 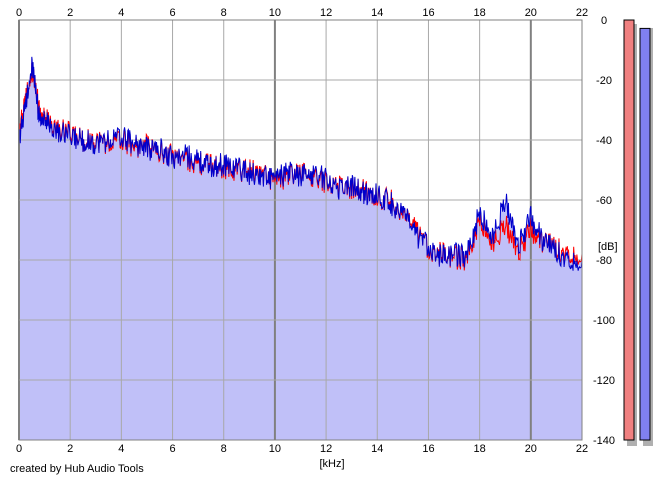 What do you see at coordinates (604, 381) in the screenshot?
I see `y-tick-label: -120` at bounding box center [604, 381].